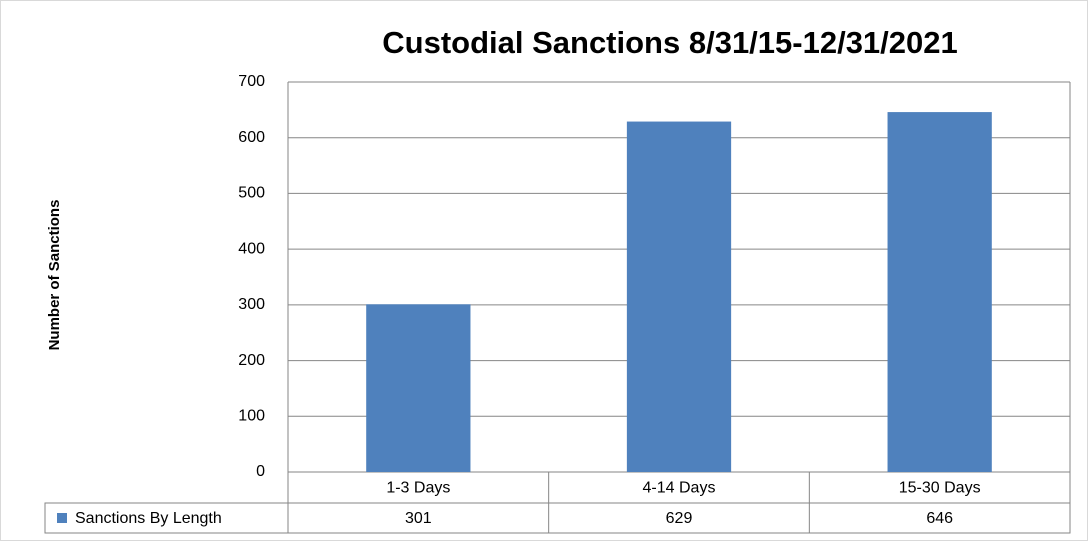  I want to click on x-tick-label: 4-14 Days, so click(679, 488).